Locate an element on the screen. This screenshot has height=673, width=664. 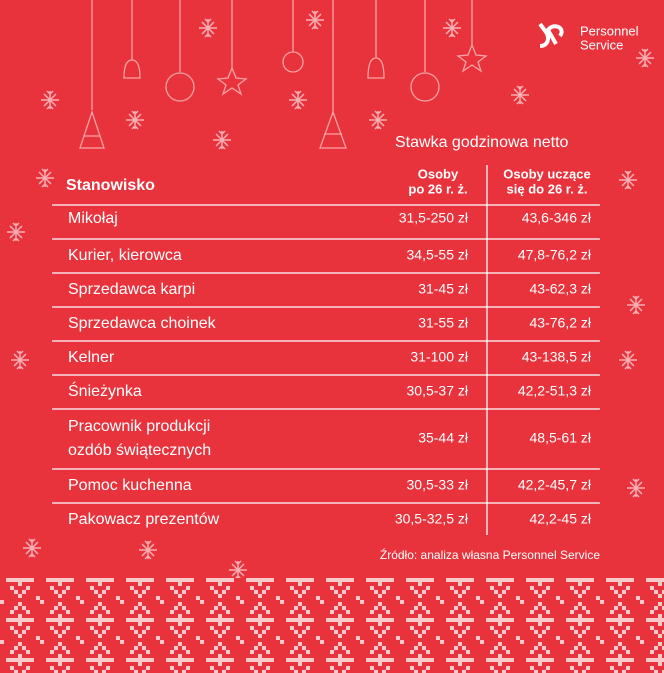
rate-cell: 31-100 zł is located at coordinates (439, 357).